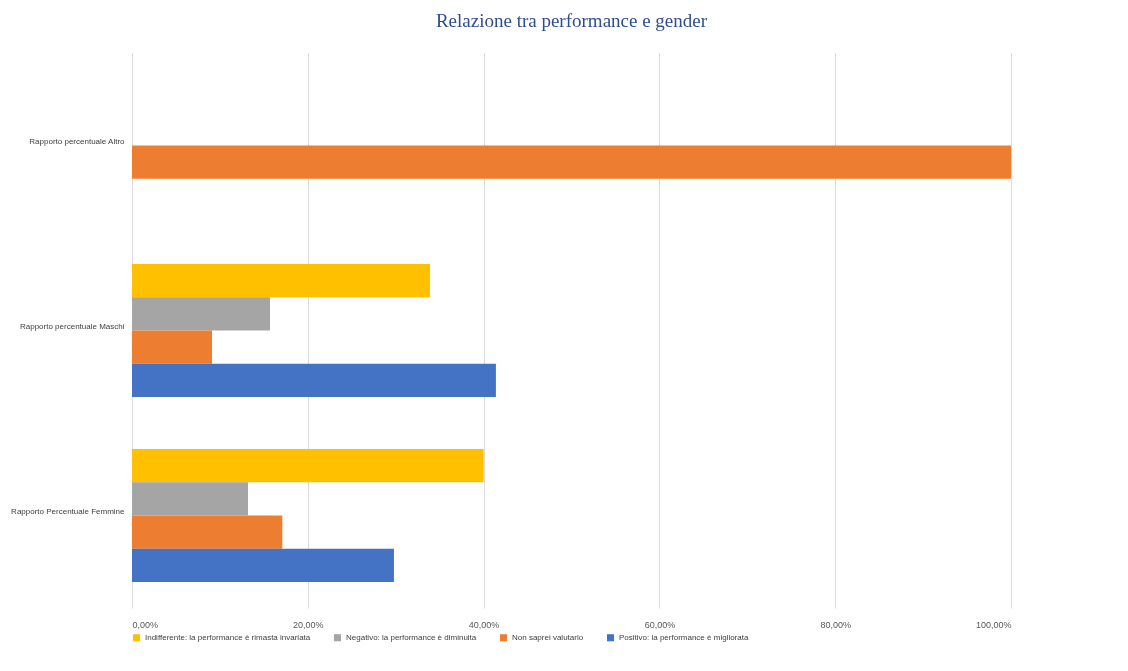  Describe the element at coordinates (72, 326) in the screenshot. I see `y-tick-label: Rapporto percentuale Maschi` at that location.